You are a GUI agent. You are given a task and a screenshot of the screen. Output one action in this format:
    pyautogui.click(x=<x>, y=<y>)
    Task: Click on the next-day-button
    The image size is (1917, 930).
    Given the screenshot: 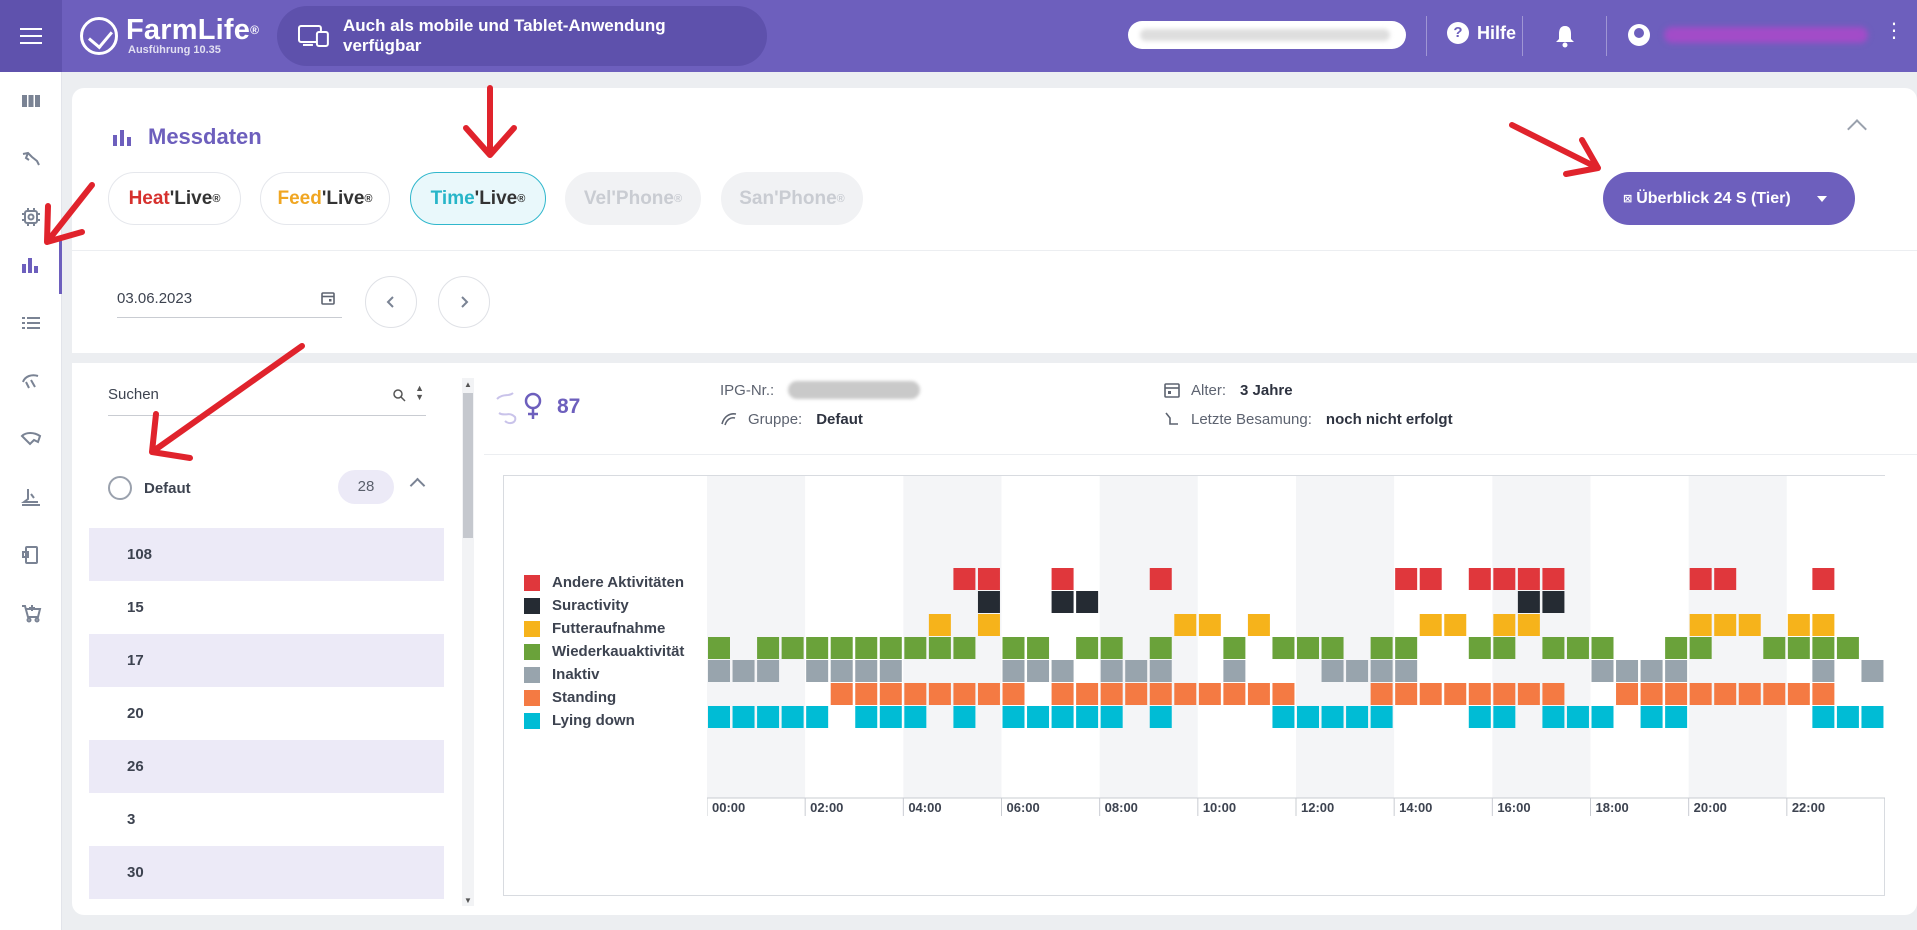 What is the action you would take?
    pyautogui.click(x=464, y=302)
    